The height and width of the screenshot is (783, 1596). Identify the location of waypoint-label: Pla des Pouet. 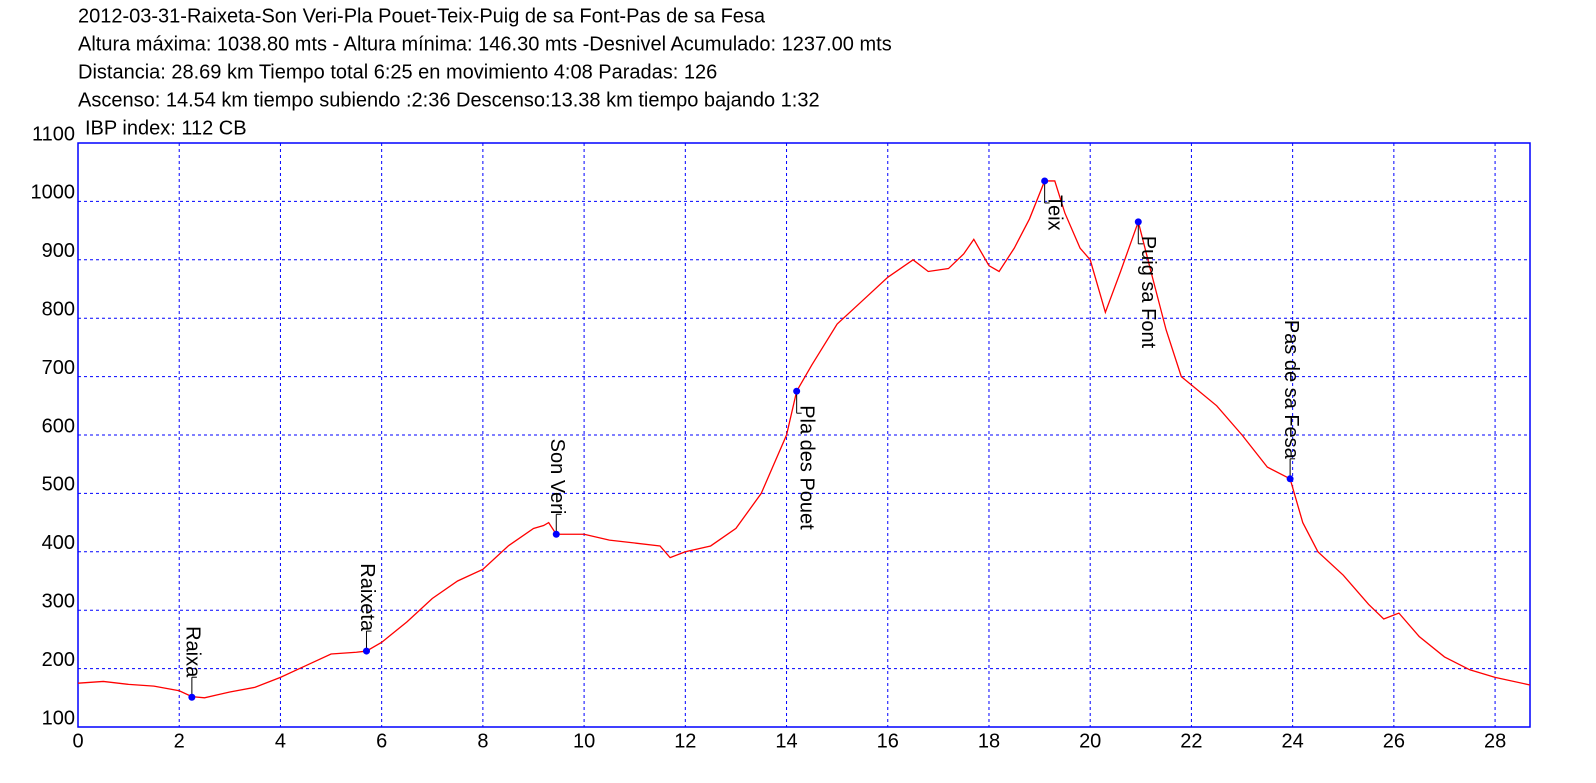
(806, 467).